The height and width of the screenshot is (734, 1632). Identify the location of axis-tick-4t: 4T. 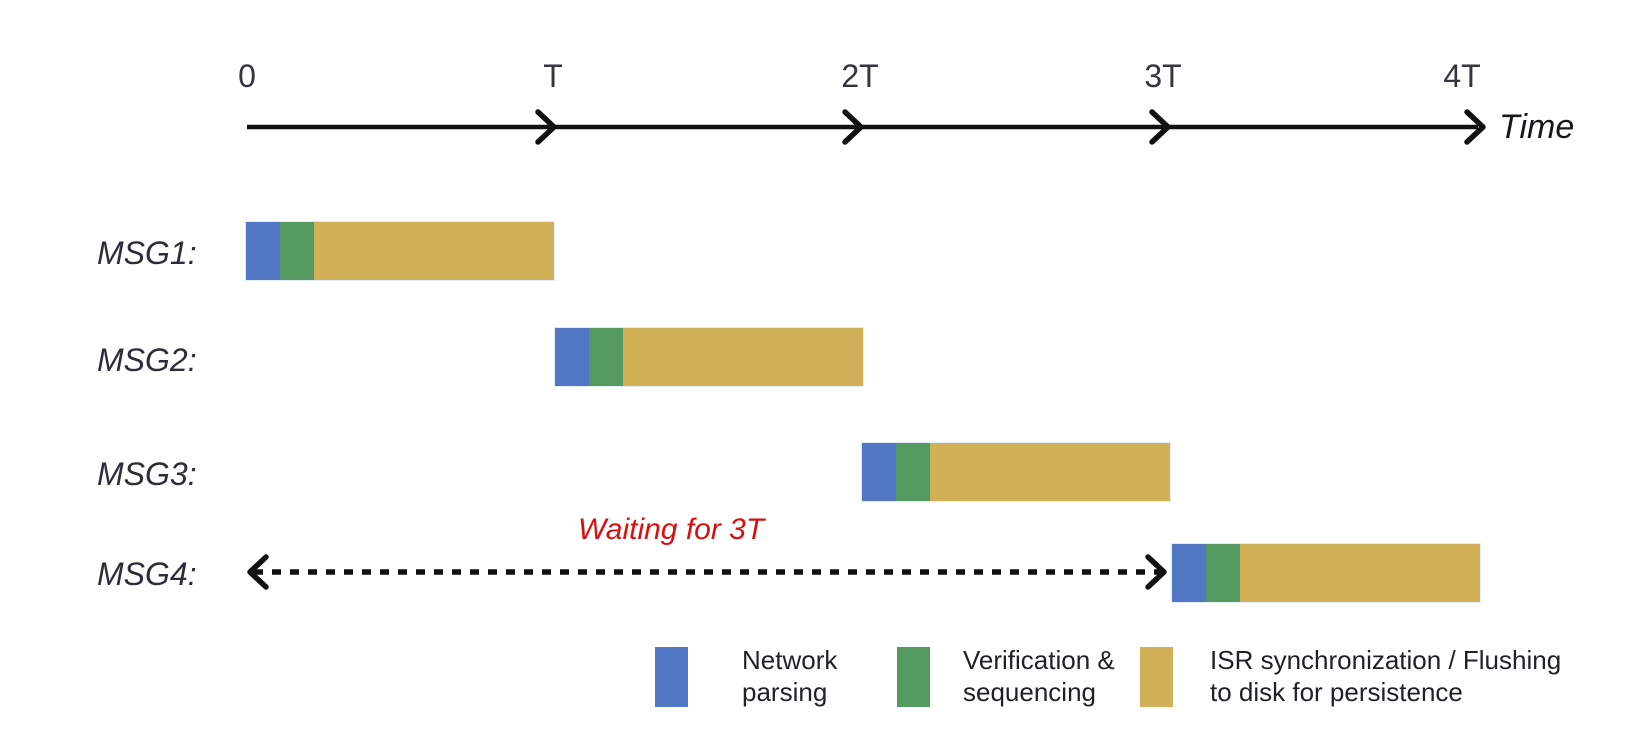
(1462, 76).